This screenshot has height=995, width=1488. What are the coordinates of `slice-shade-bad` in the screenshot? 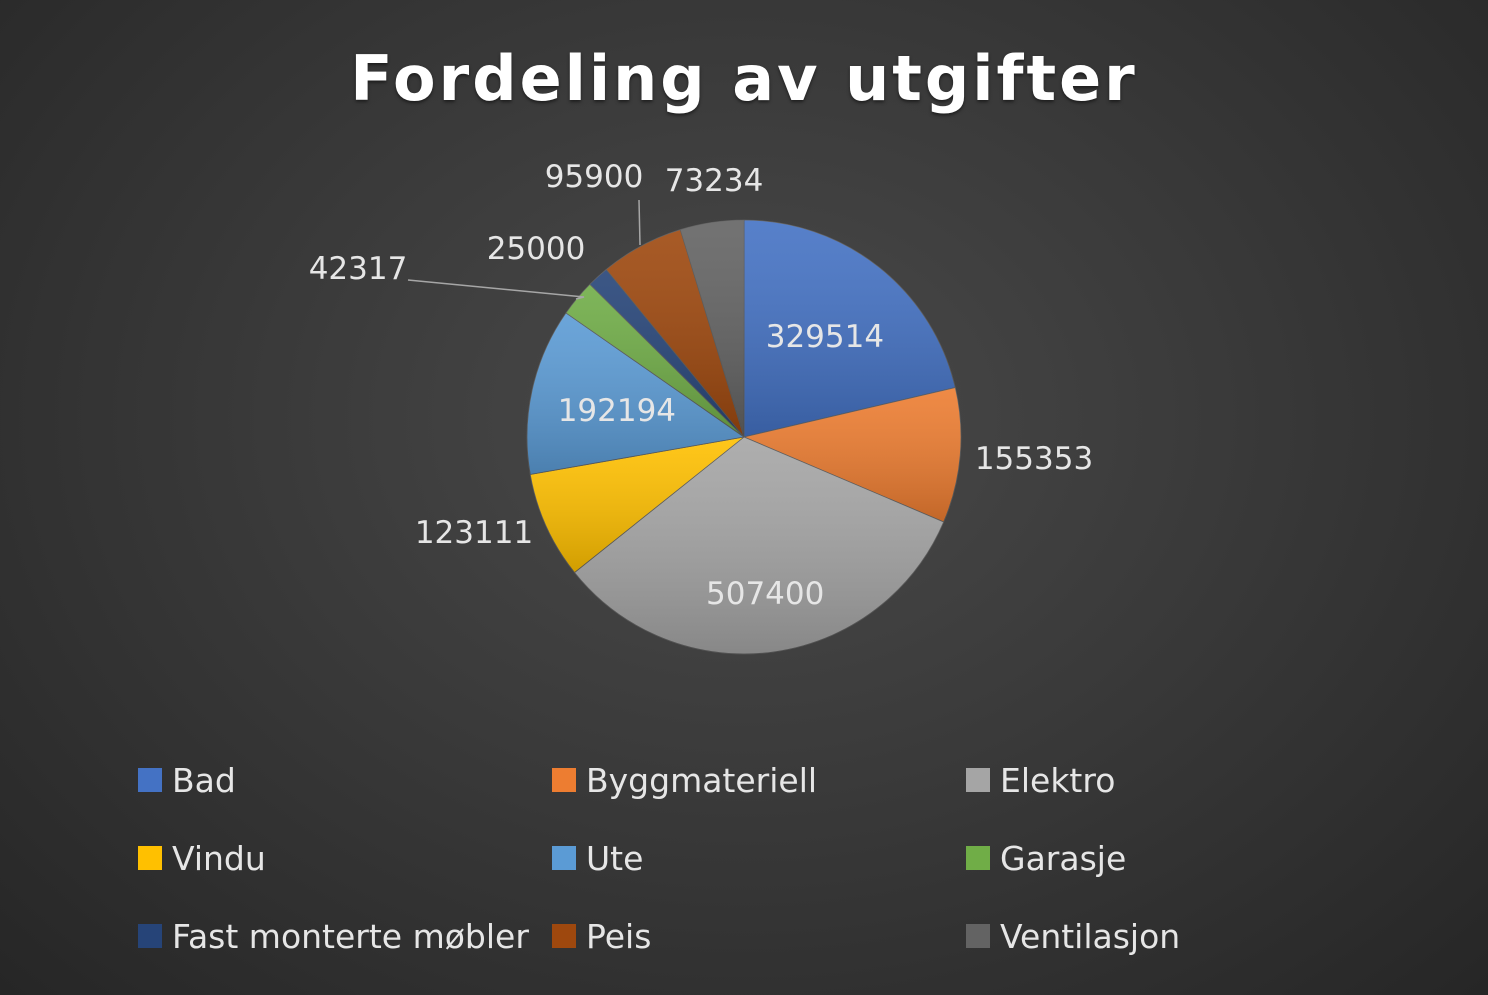 It's located at (850, 328).